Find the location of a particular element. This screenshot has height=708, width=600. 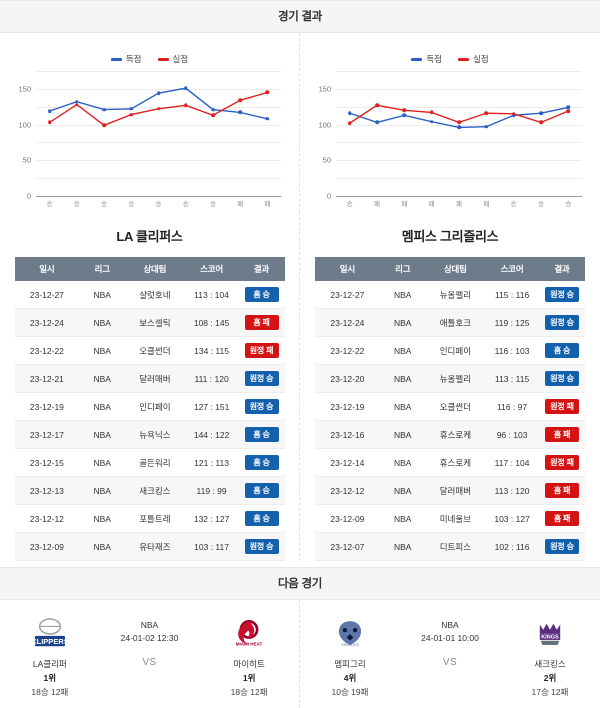

table-row: 23-12-14 NBA 휴스로케 117 : 104 원정 패 is located at coordinates (450, 462).